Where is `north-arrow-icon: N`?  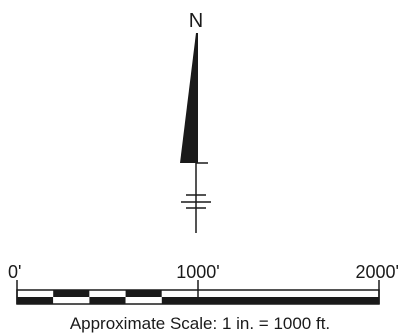 north-arrow-icon: N is located at coordinates (195, 121).